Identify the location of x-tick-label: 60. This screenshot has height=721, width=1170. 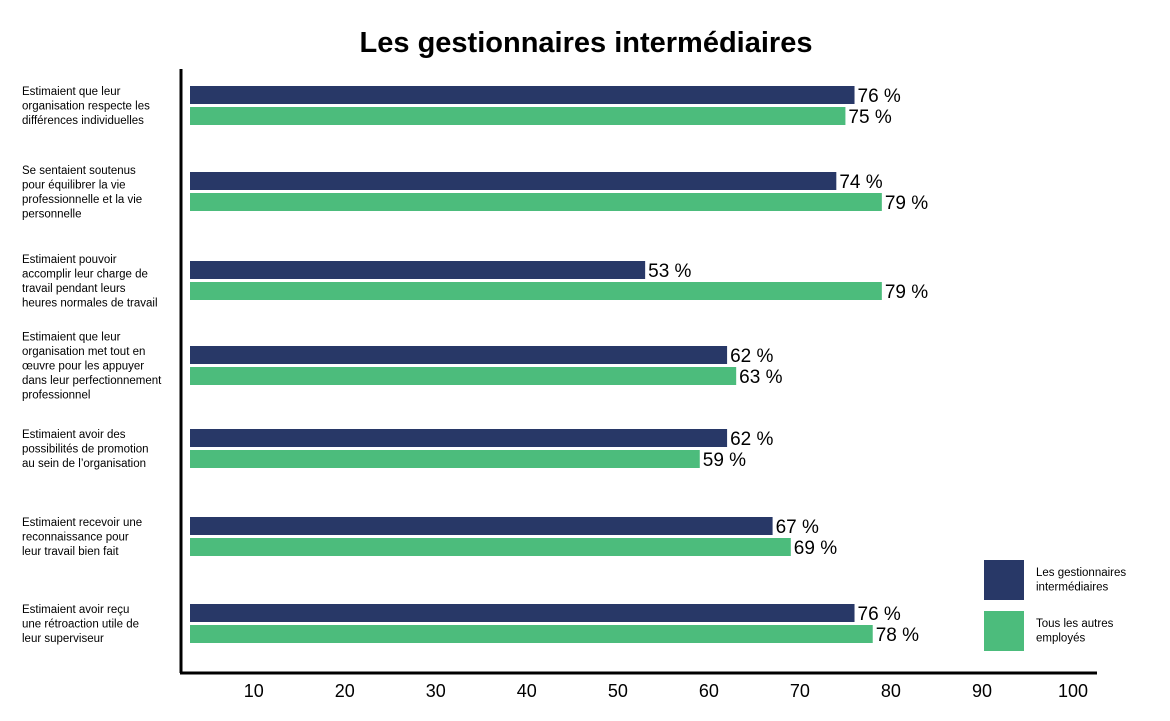
(709, 691).